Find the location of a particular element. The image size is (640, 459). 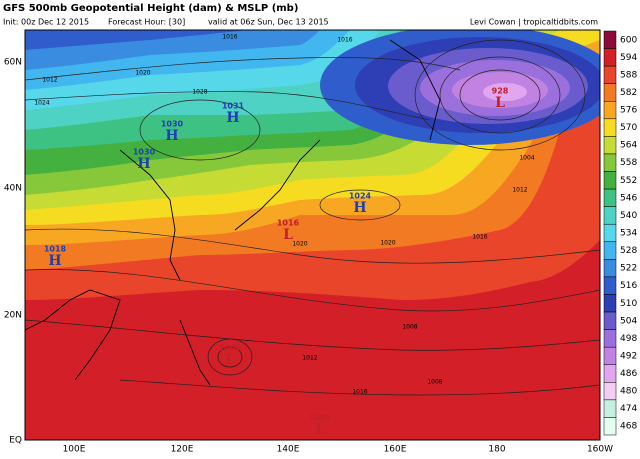

longitude-labels: 100E 120E 140E 160E 180 160W is located at coordinates (338, 450).